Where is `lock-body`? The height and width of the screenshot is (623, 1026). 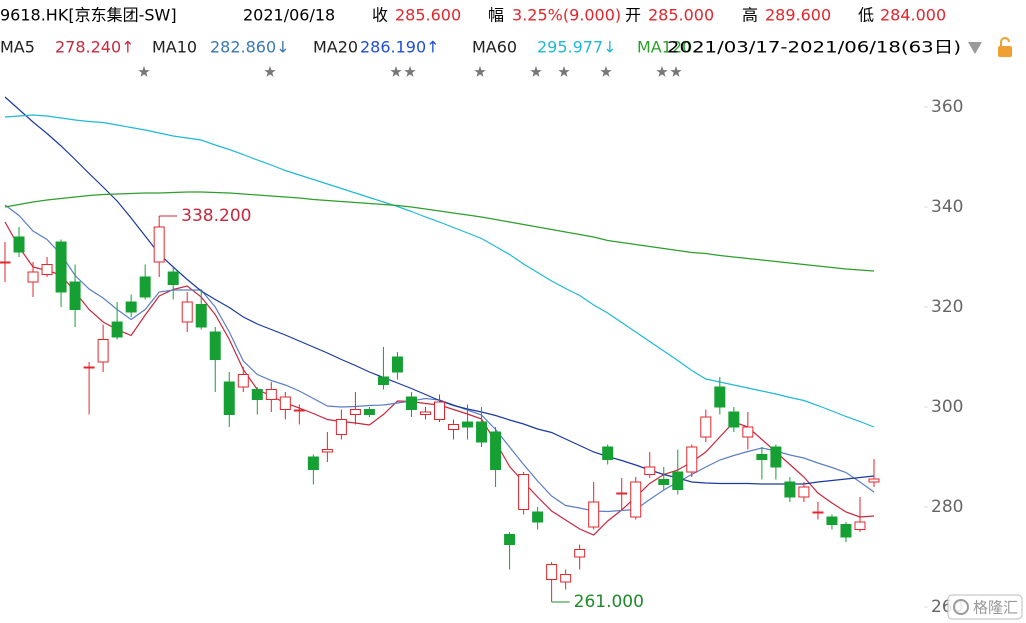 lock-body is located at coordinates (1005, 51).